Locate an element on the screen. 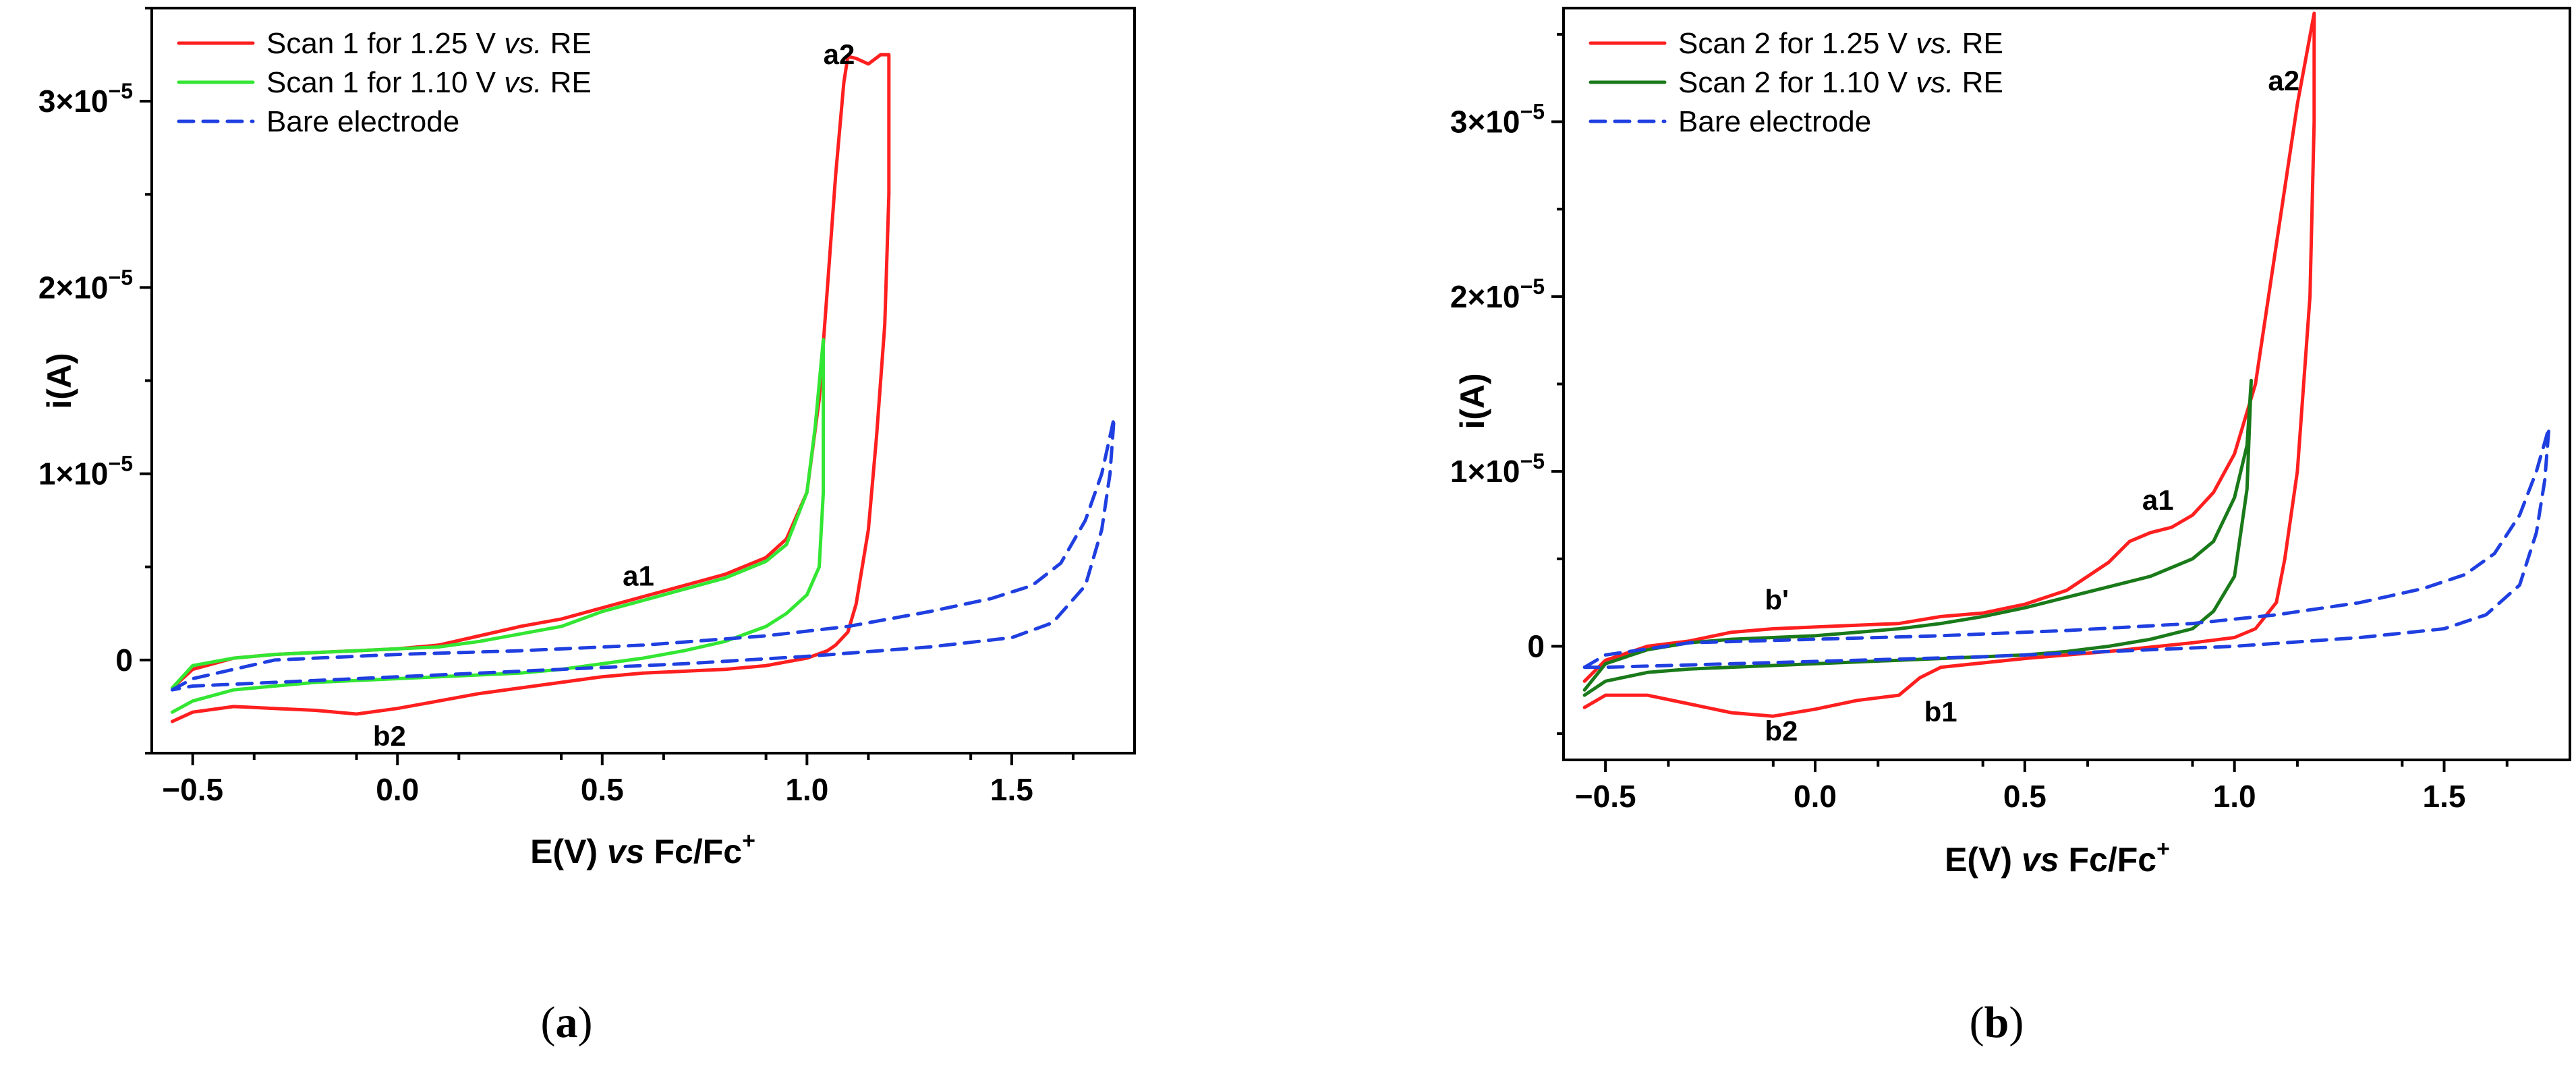  peak-label: b' is located at coordinates (1777, 600).